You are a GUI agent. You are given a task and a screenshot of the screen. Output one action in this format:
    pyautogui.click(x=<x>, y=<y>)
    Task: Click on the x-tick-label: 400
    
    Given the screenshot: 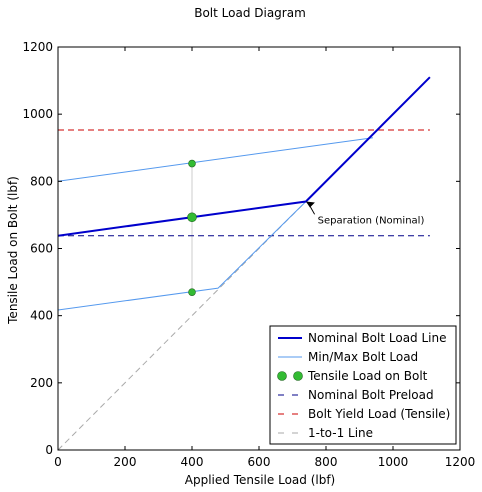 What is the action you would take?
    pyautogui.click(x=192, y=462)
    